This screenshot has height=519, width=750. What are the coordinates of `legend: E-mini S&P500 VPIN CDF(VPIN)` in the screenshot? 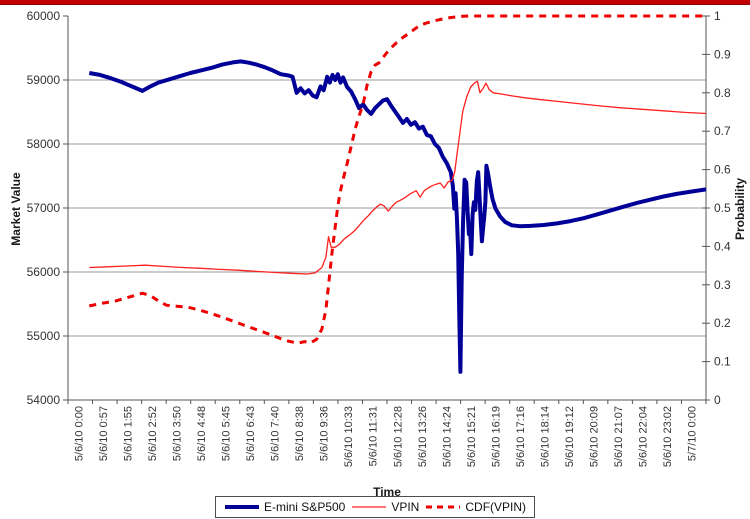 It's located at (375, 507).